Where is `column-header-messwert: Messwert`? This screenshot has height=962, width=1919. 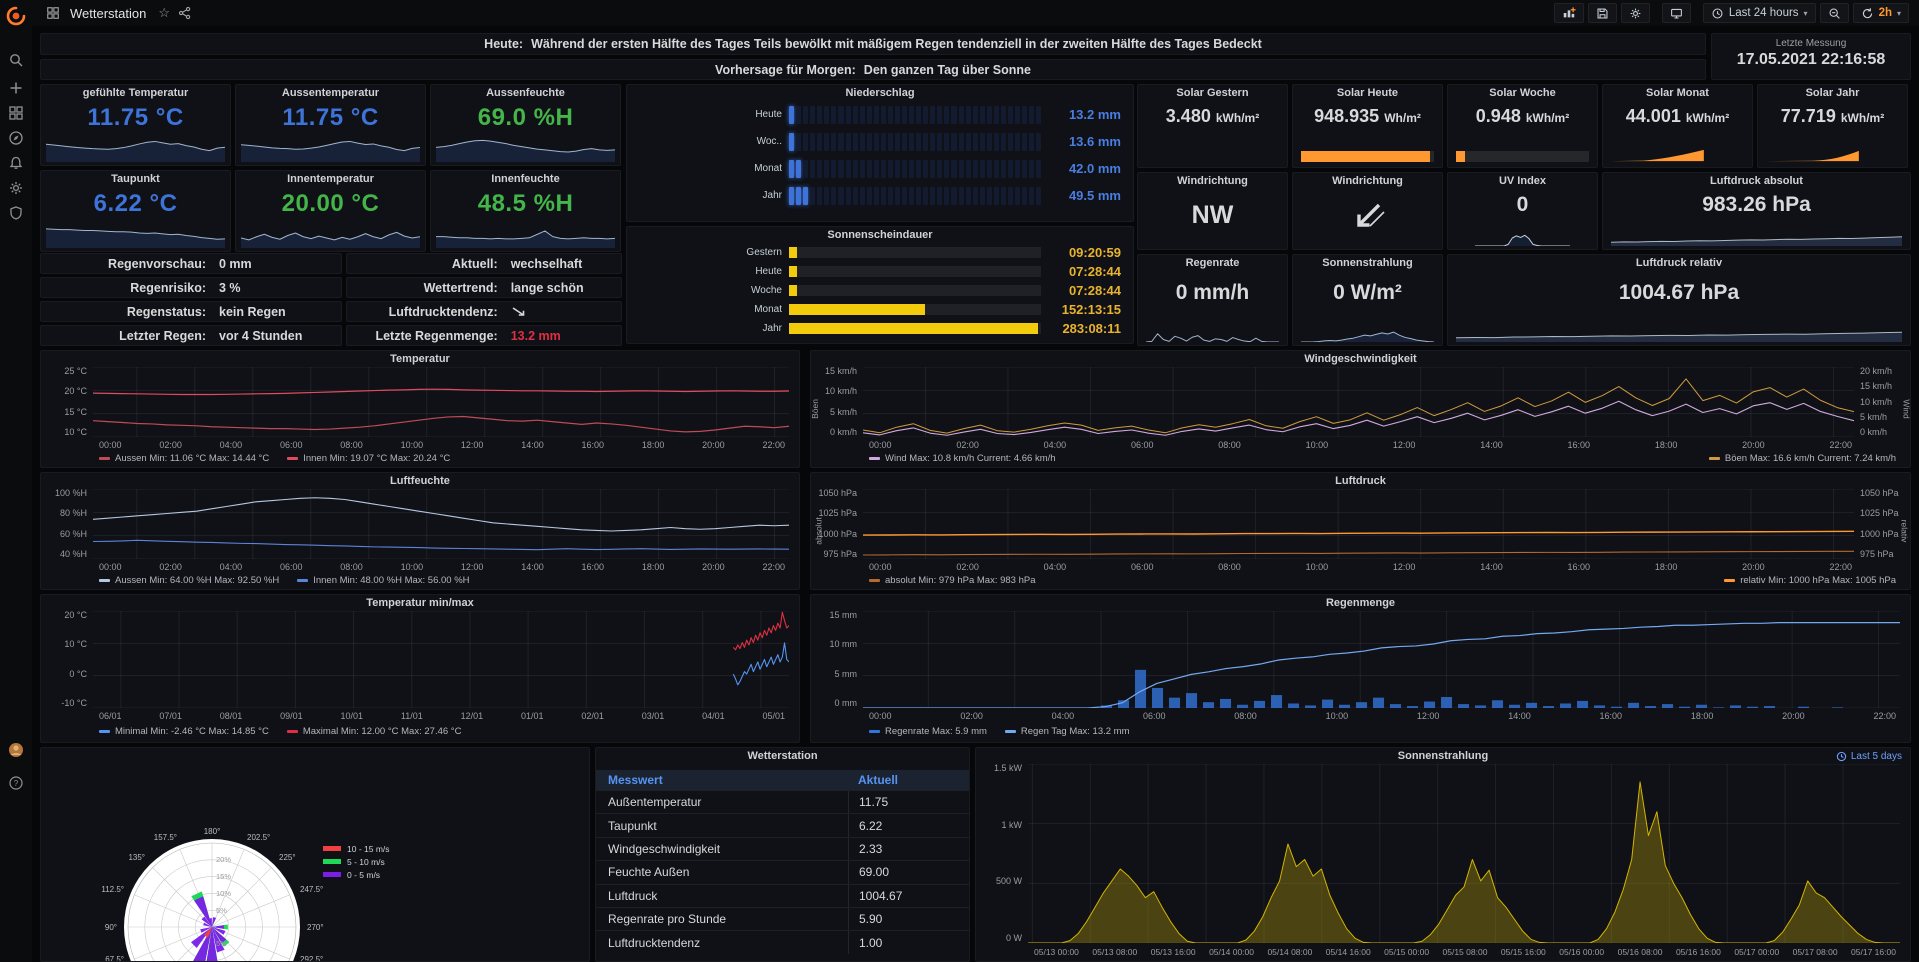
column-header-messwert: Messwert is located at coordinates (635, 780).